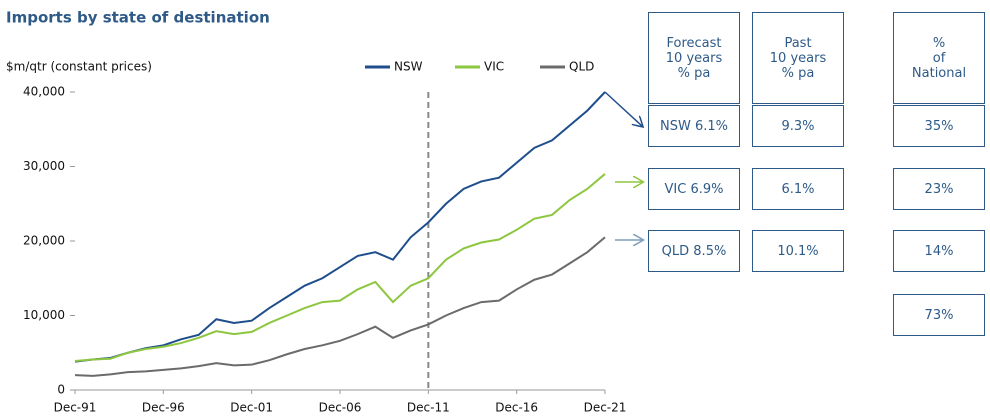 Image resolution: width=990 pixels, height=417 pixels. I want to click on x-tick-label: Dec-16, so click(516, 408).